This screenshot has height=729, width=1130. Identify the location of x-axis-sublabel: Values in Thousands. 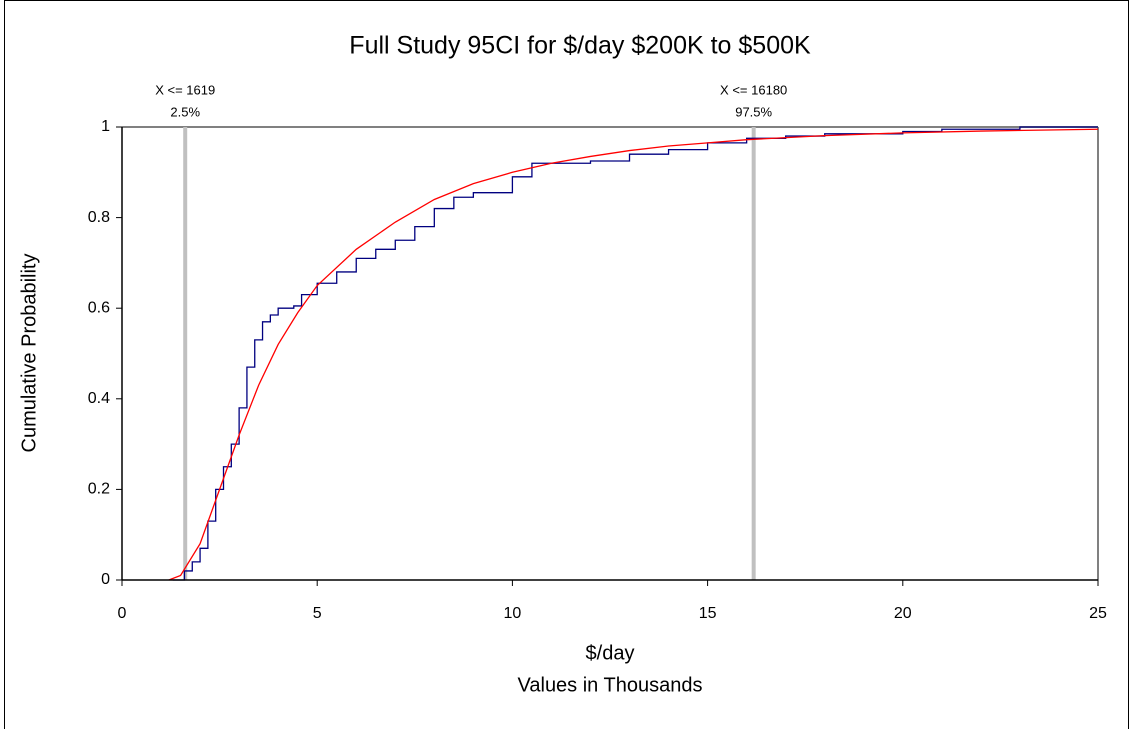
(610, 685).